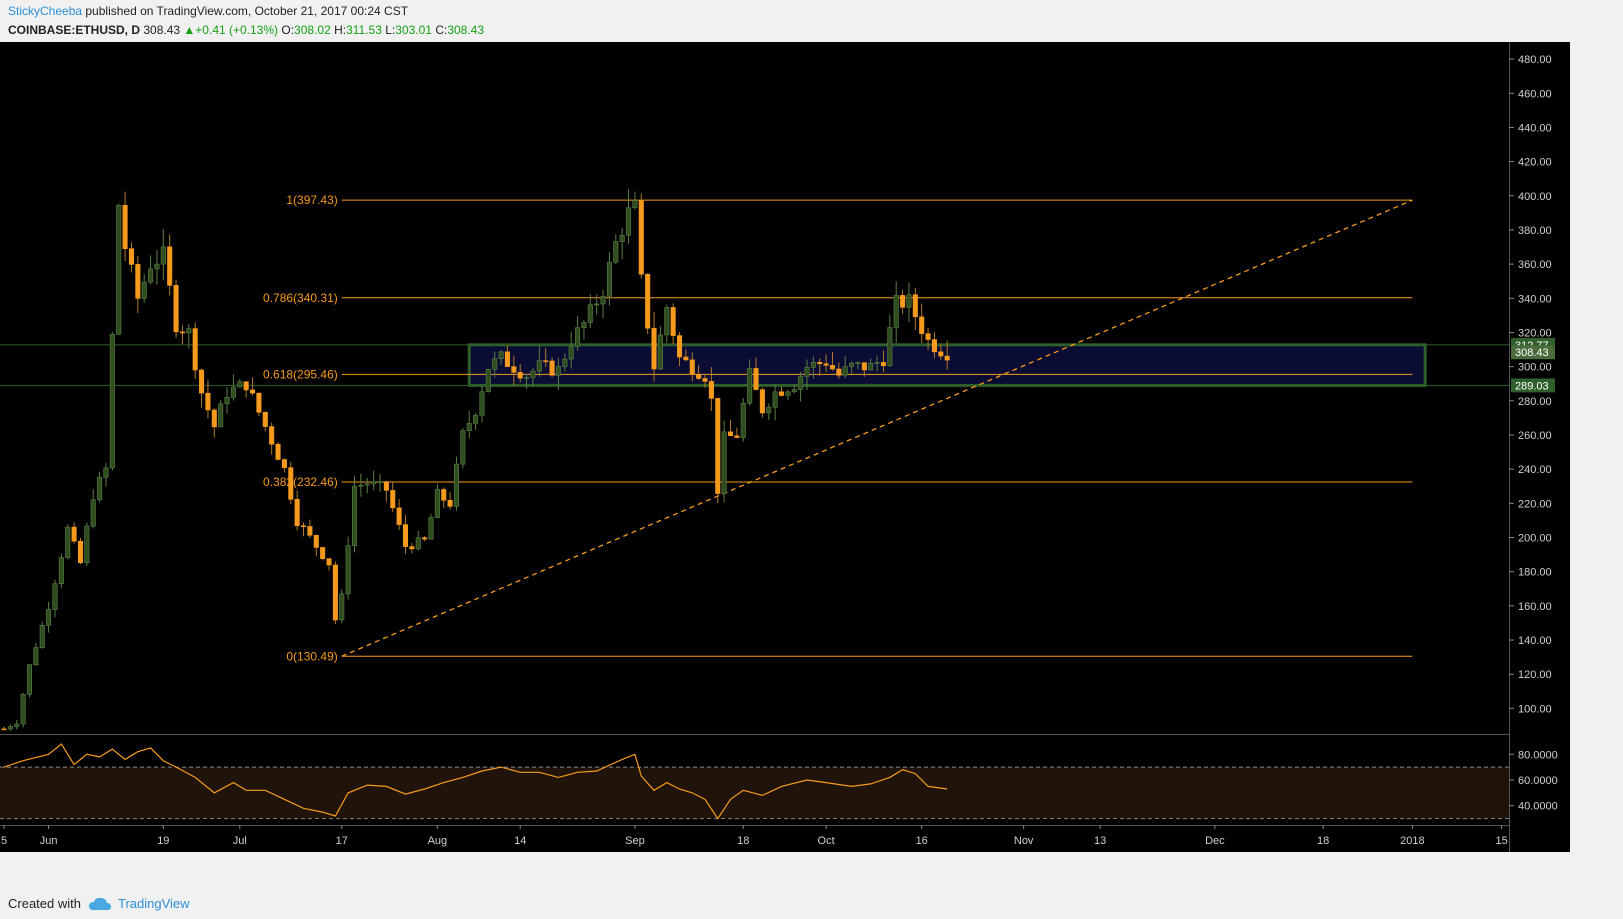  What do you see at coordinates (811, 904) in the screenshot?
I see `footer: Created with TradingView` at bounding box center [811, 904].